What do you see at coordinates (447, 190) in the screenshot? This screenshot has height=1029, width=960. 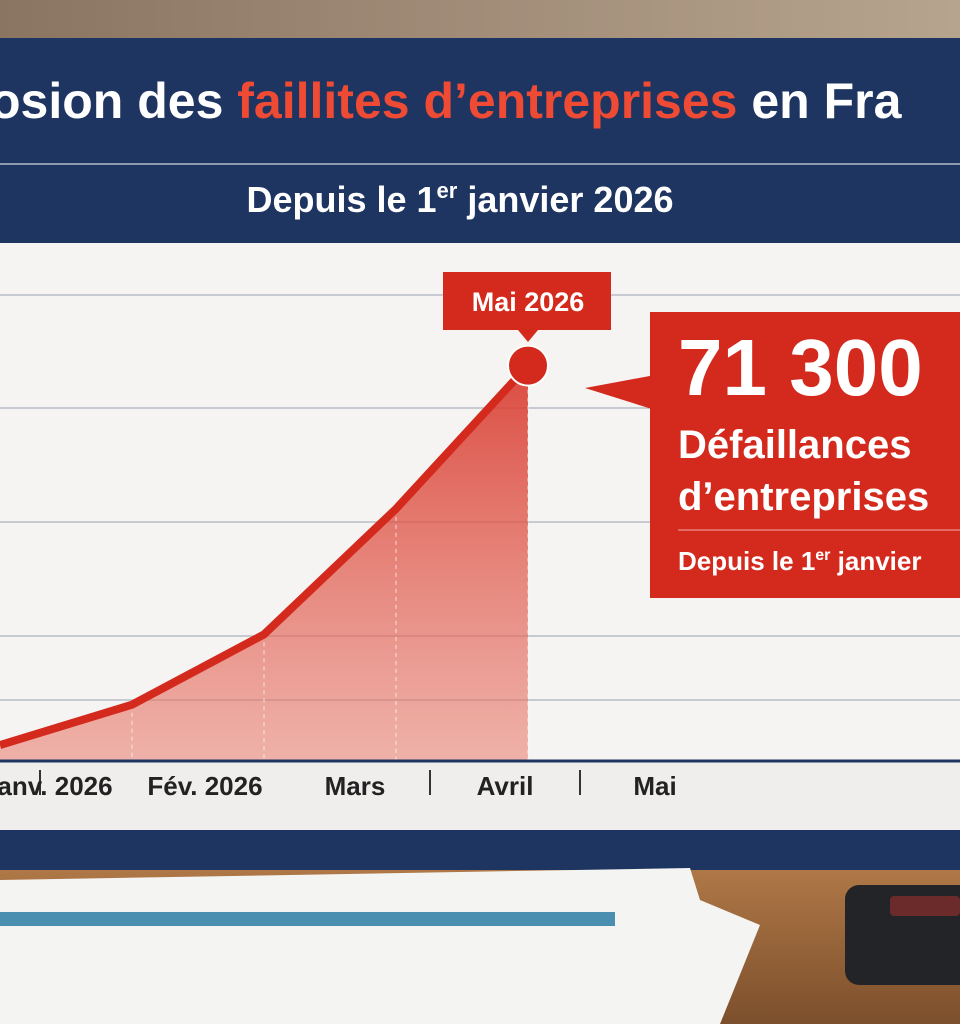 I see `subtitle-sup: er` at bounding box center [447, 190].